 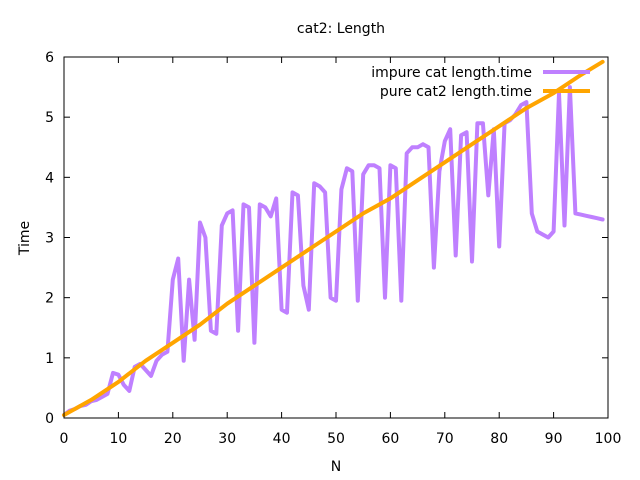 I want to click on y-tick-label: 4, so click(x=49, y=178).